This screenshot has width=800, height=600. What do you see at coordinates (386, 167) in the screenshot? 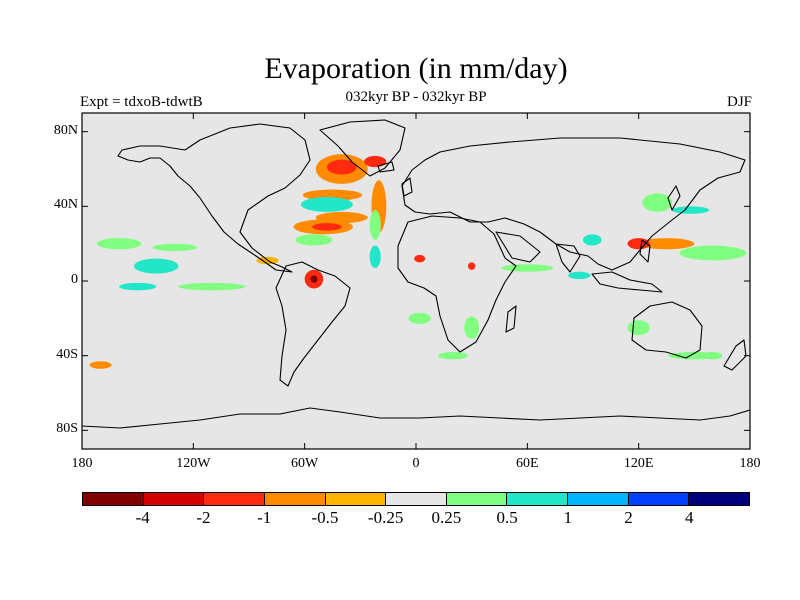
I see `coastline-iceland` at bounding box center [386, 167].